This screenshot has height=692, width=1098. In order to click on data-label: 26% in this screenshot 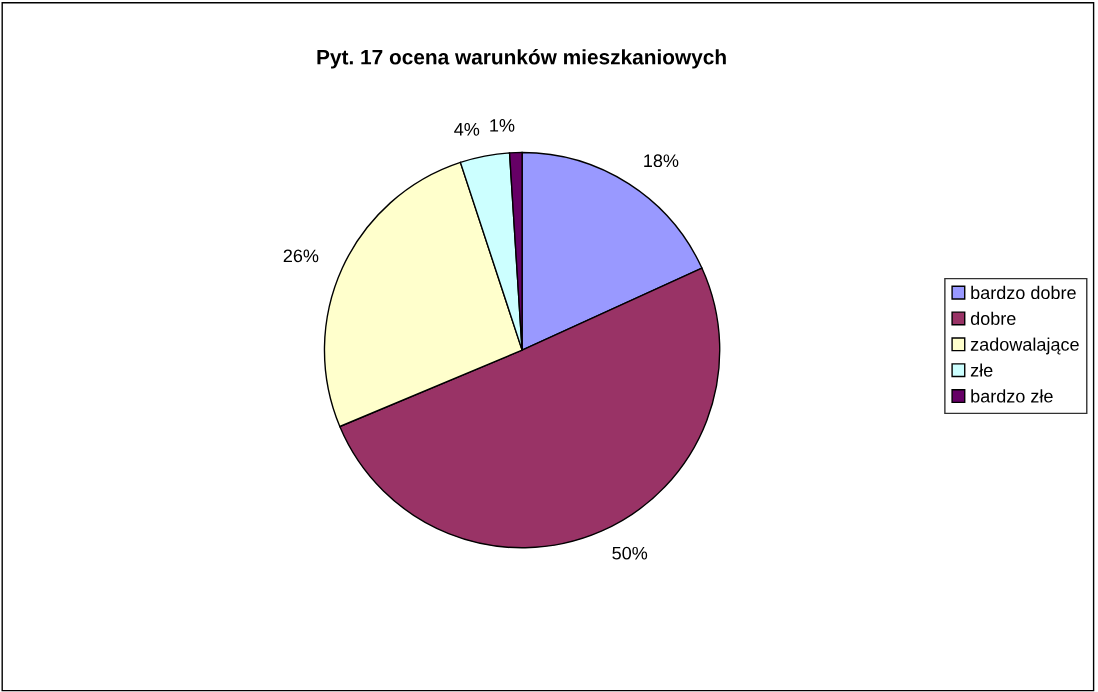, I will do `click(301, 256)`.